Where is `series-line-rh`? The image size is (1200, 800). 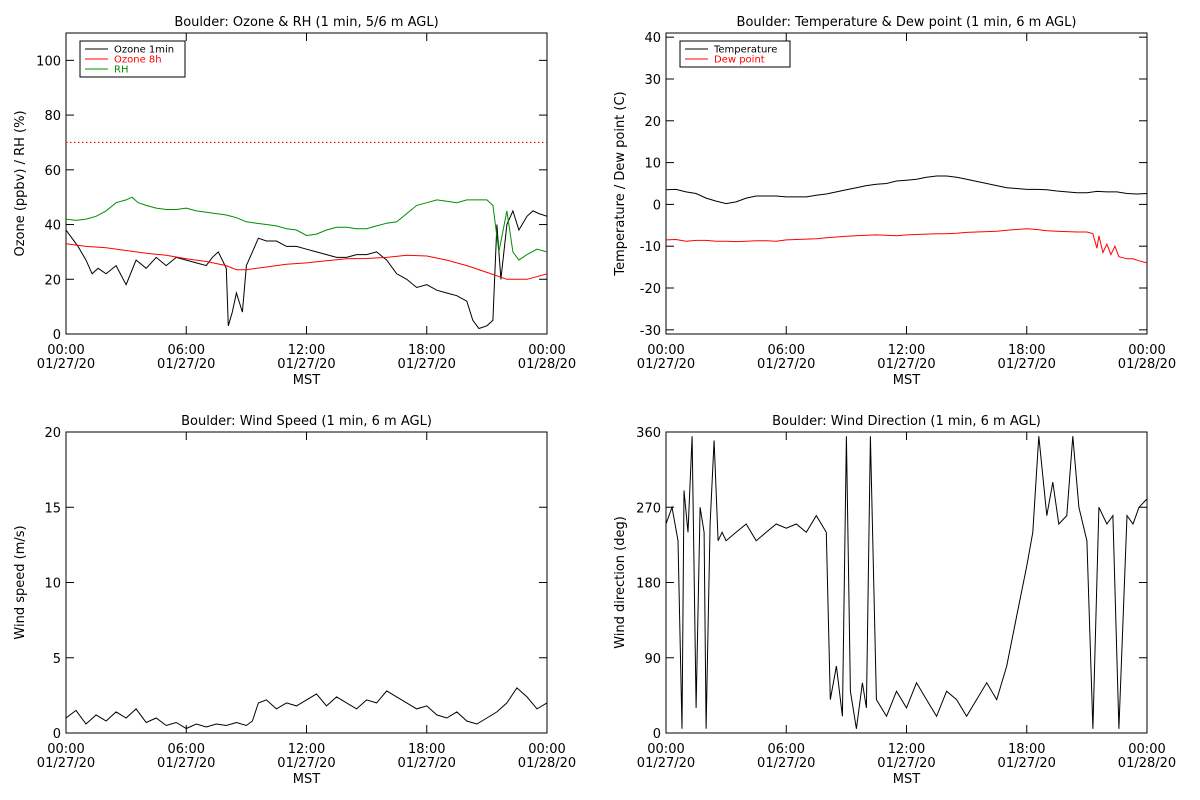
series-line-rh is located at coordinates (306, 228).